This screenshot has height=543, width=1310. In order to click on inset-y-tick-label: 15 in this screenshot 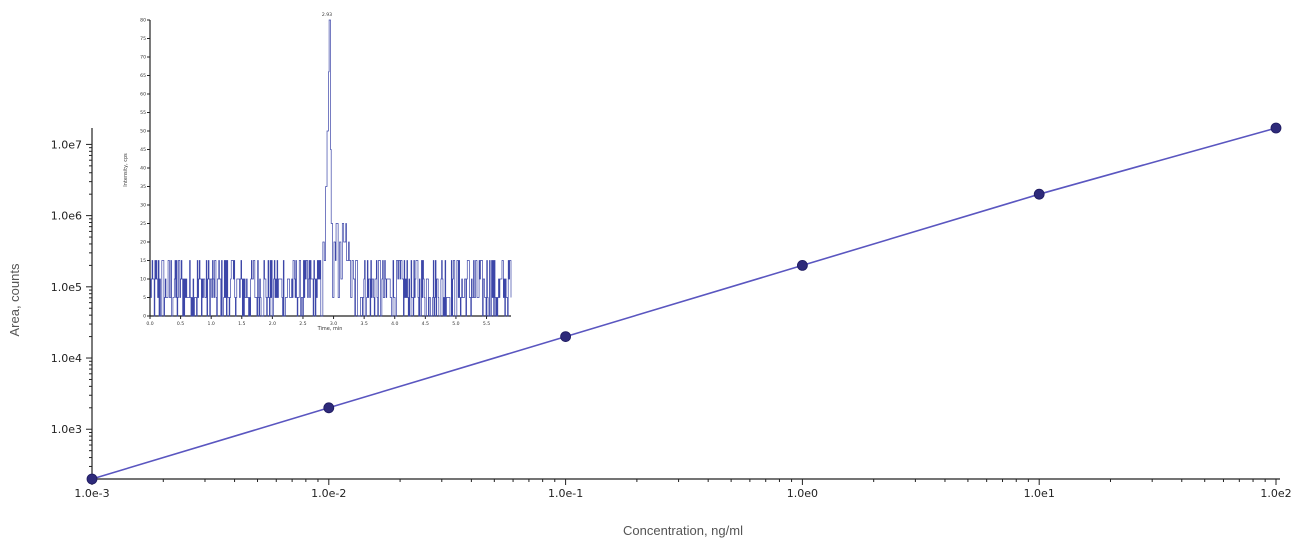, I will do `click(143, 261)`.